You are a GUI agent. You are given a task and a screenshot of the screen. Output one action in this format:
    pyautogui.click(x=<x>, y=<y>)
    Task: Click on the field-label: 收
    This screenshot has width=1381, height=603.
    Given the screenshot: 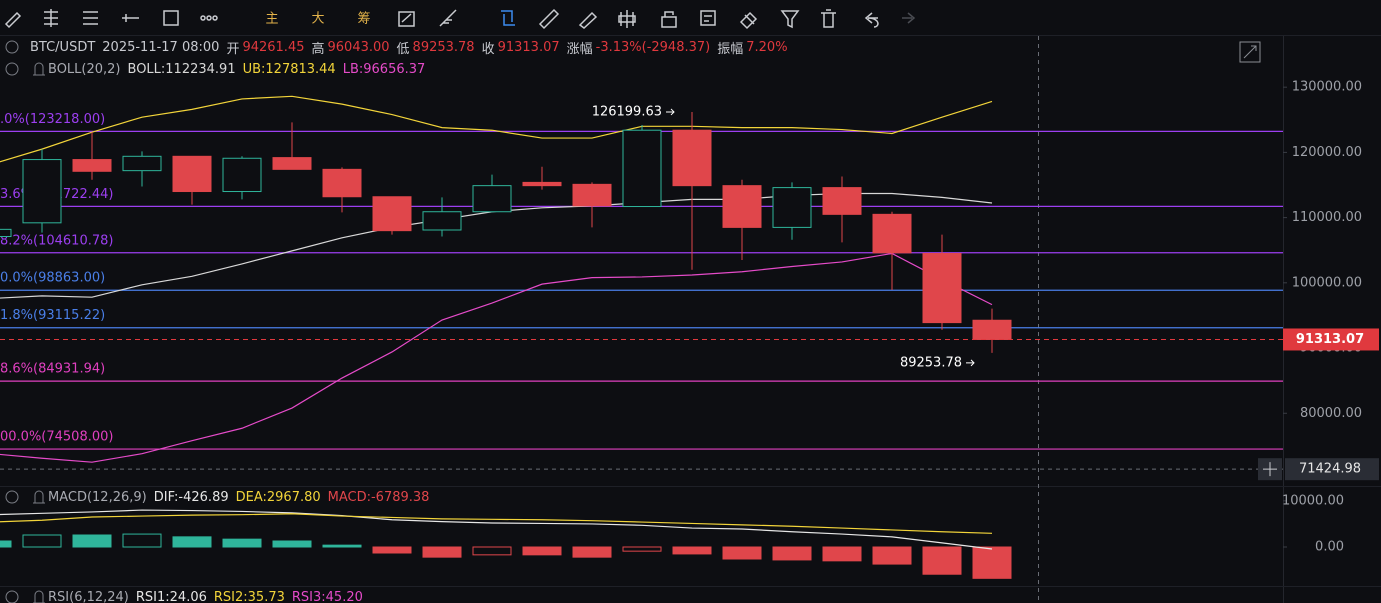 What is the action you would take?
    pyautogui.click(x=488, y=49)
    